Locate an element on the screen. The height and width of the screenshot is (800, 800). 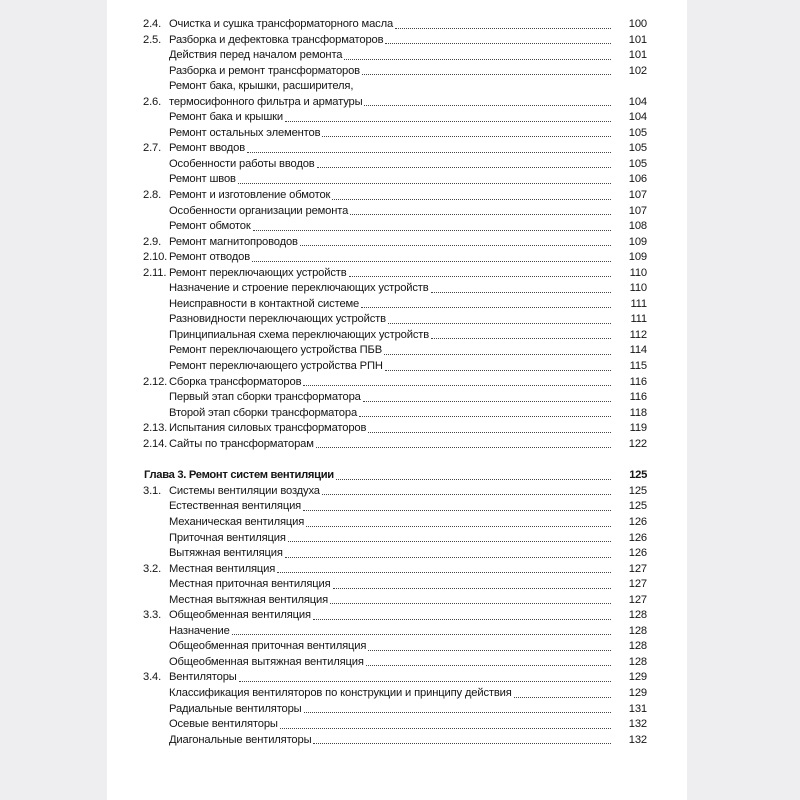
toc-entry: Радиальные вентиляторы 131 is located at coordinates (397, 710).